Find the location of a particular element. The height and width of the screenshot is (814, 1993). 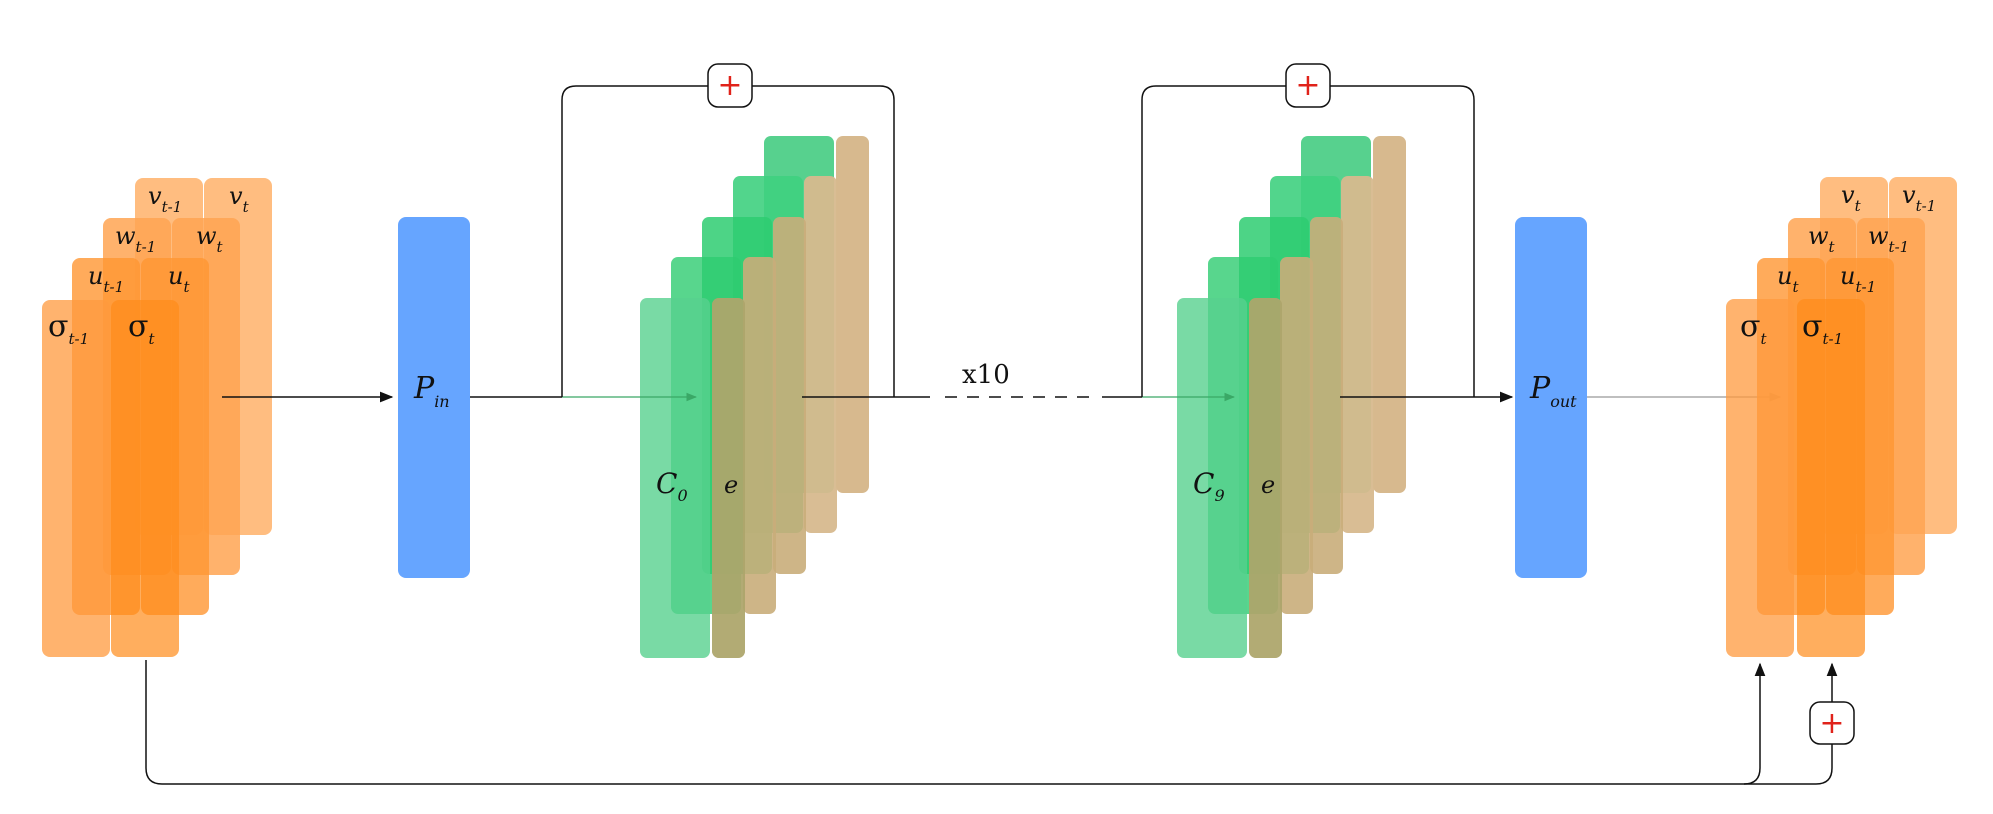

output-label-v-prev: vt-1 is located at coordinates (1919, 198).